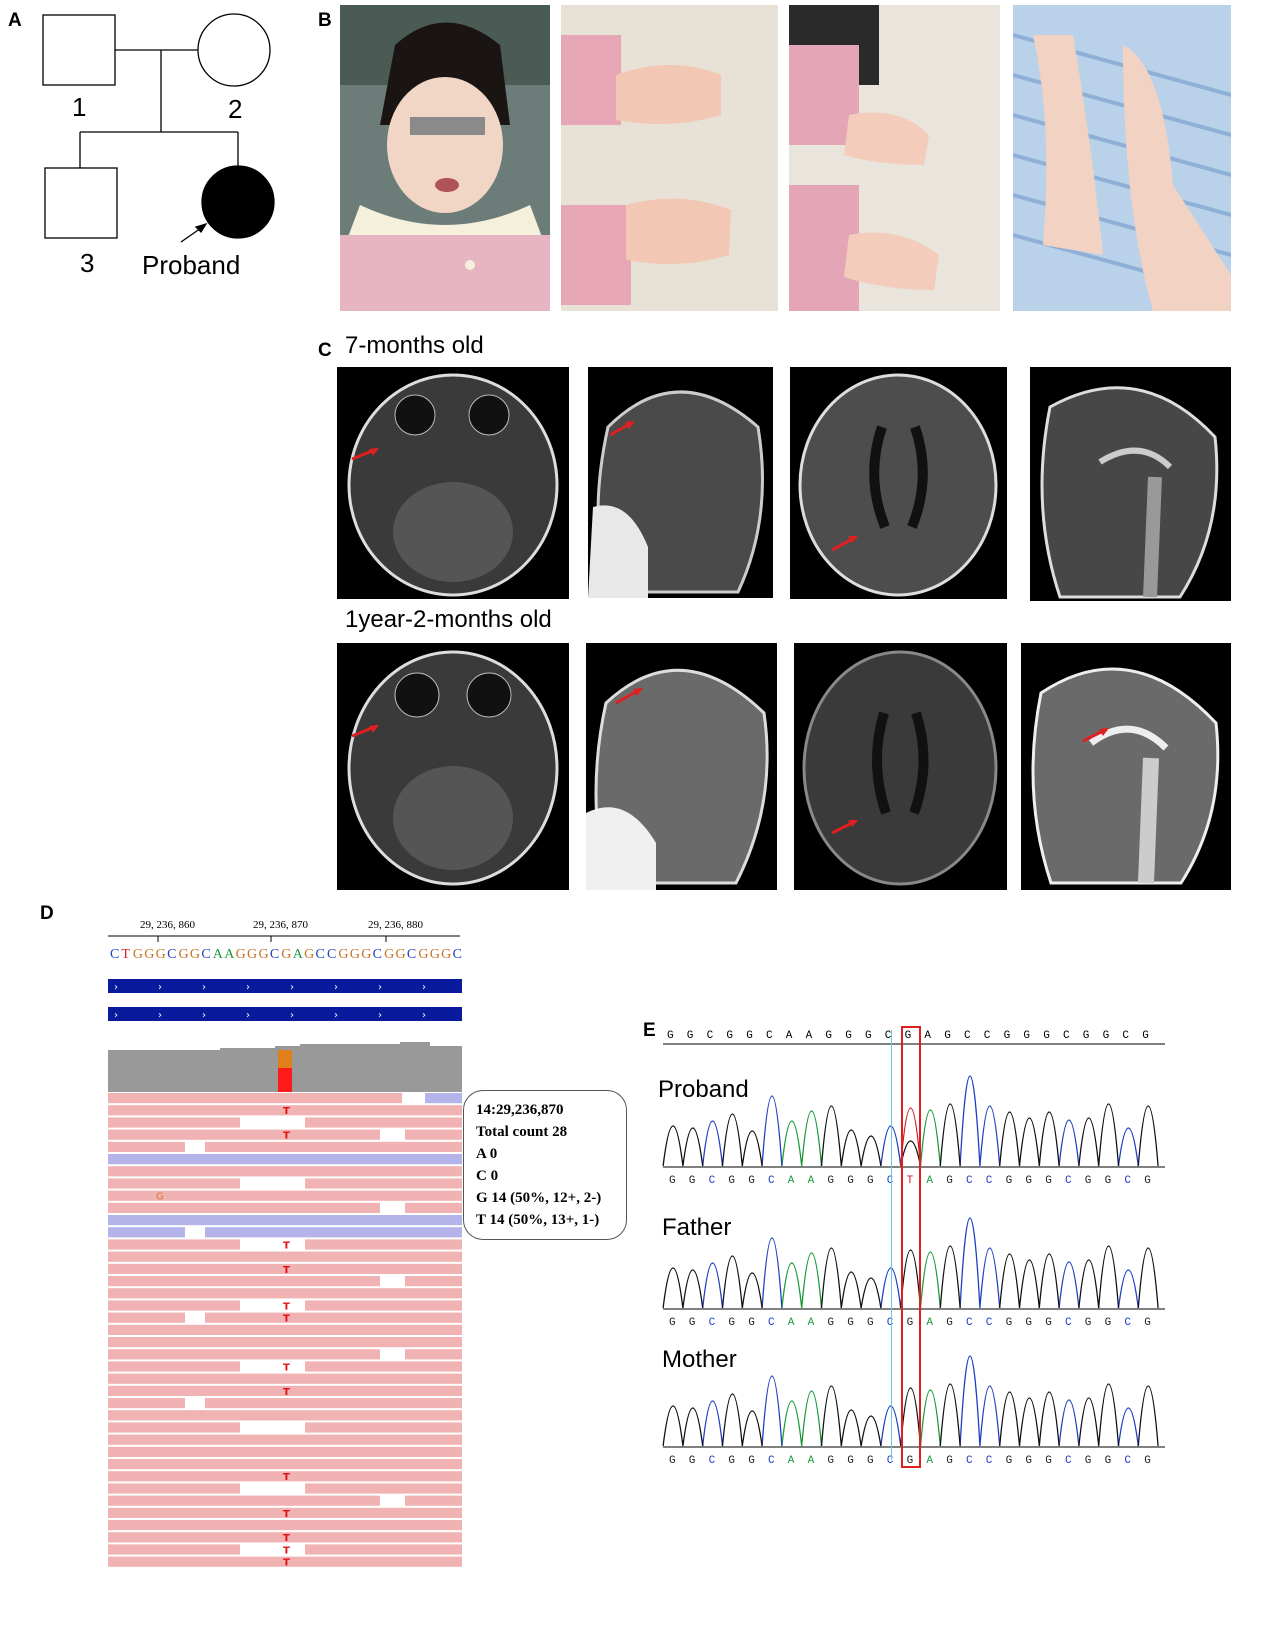 This screenshot has width=1283, height=1637. What do you see at coordinates (900, 766) in the screenshot?
I see `mri-axial-ventricles-14m` at bounding box center [900, 766].